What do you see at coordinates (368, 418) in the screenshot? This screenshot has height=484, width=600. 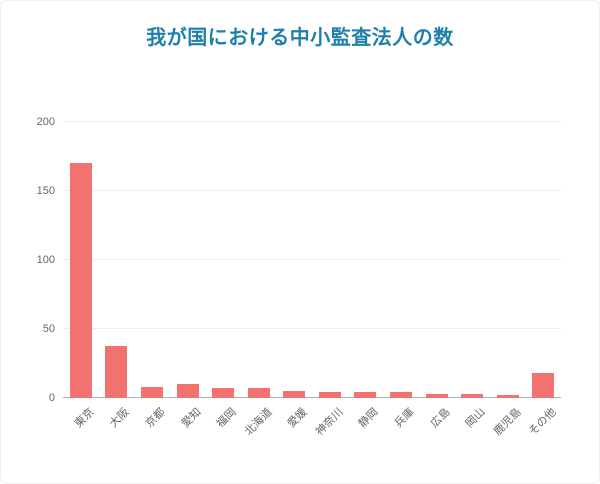 I see `x-axis-label: 静岡` at bounding box center [368, 418].